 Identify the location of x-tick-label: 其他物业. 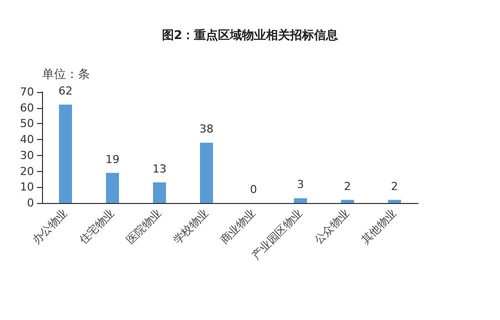
(379, 226).